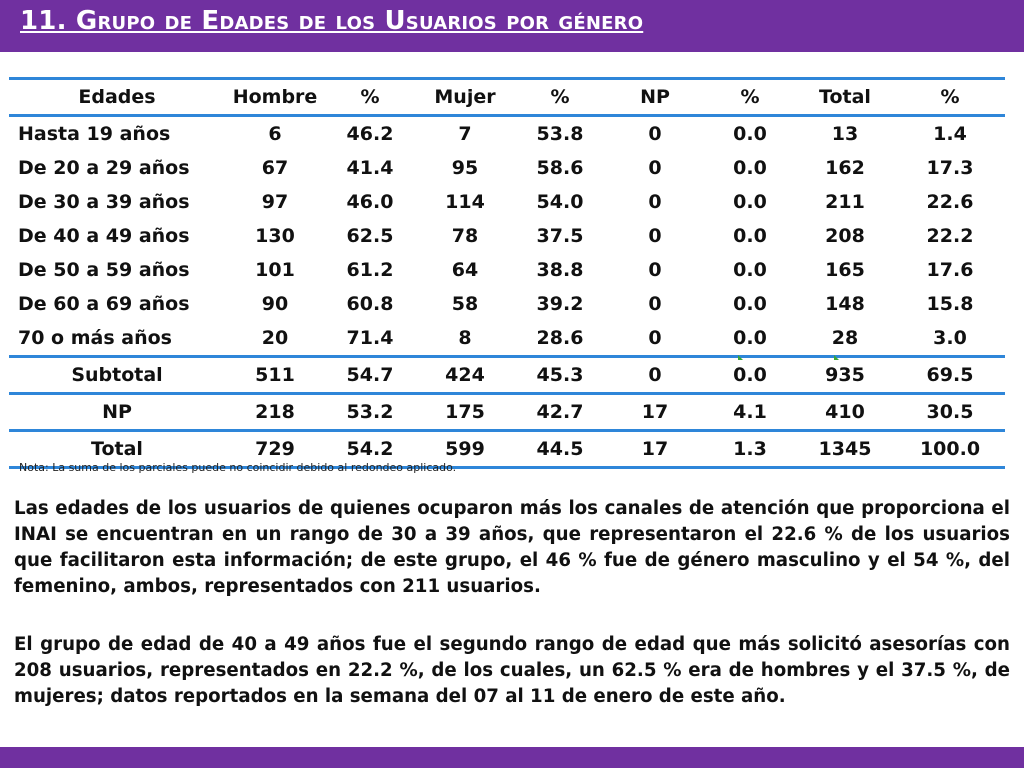  Describe the element at coordinates (275, 338) in the screenshot. I see `table-cell: 20` at that location.